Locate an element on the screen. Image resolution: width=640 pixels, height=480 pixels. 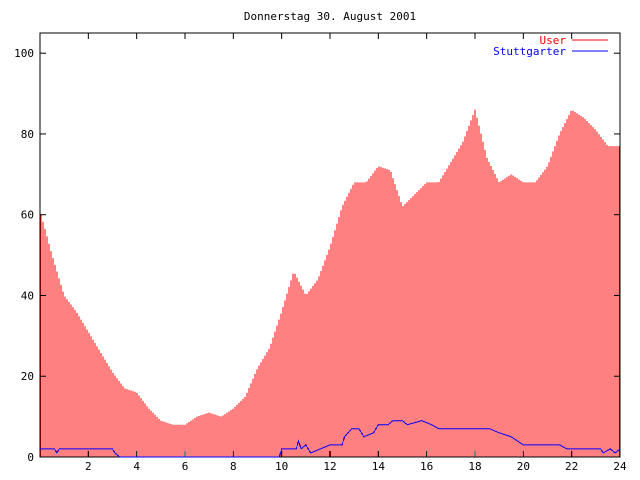
y-tick-label: 0 is located at coordinates (30, 457).